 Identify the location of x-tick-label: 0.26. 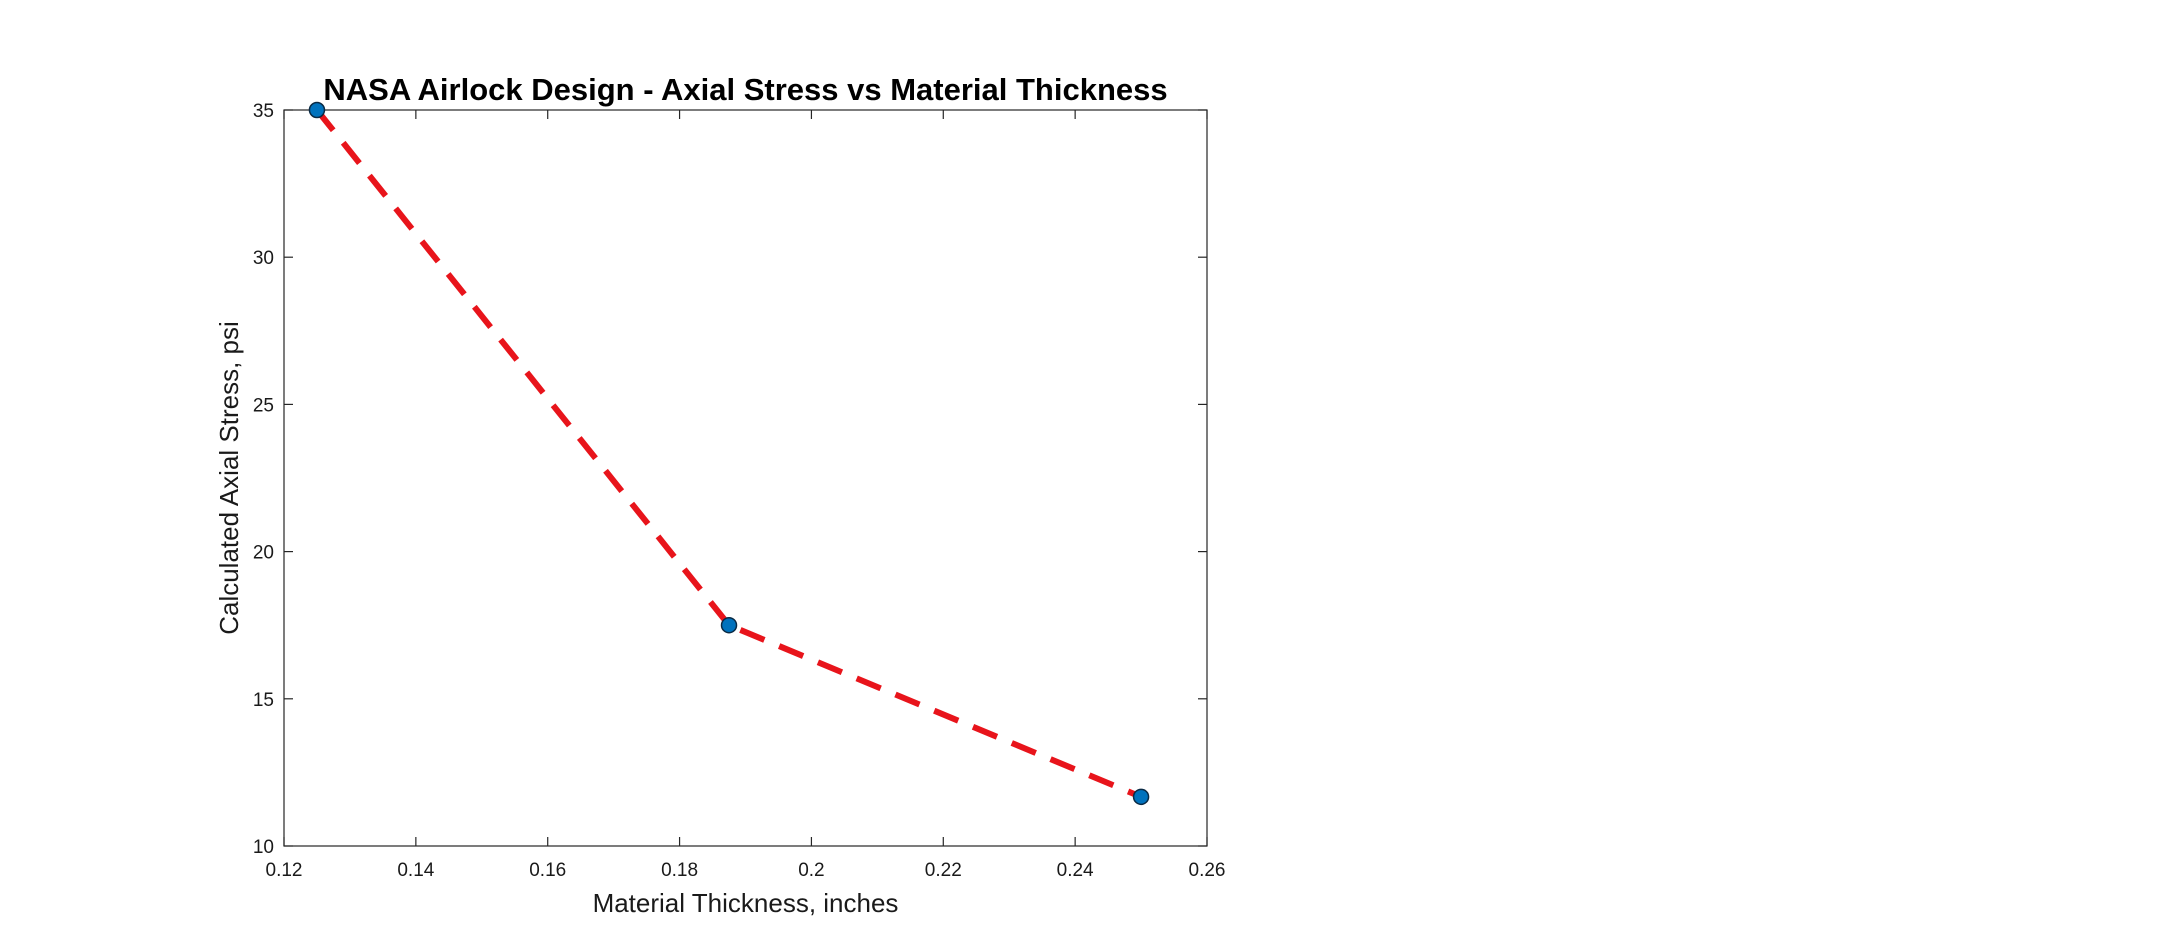
(1207, 870).